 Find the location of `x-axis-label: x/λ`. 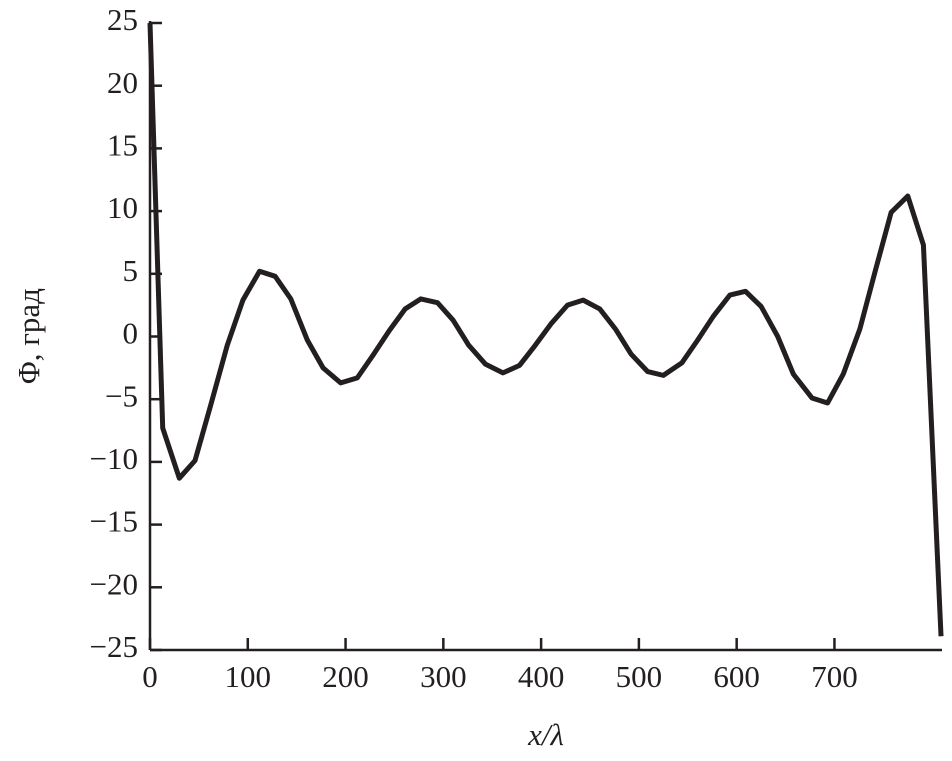

x-axis-label: x/λ is located at coordinates (545, 734).